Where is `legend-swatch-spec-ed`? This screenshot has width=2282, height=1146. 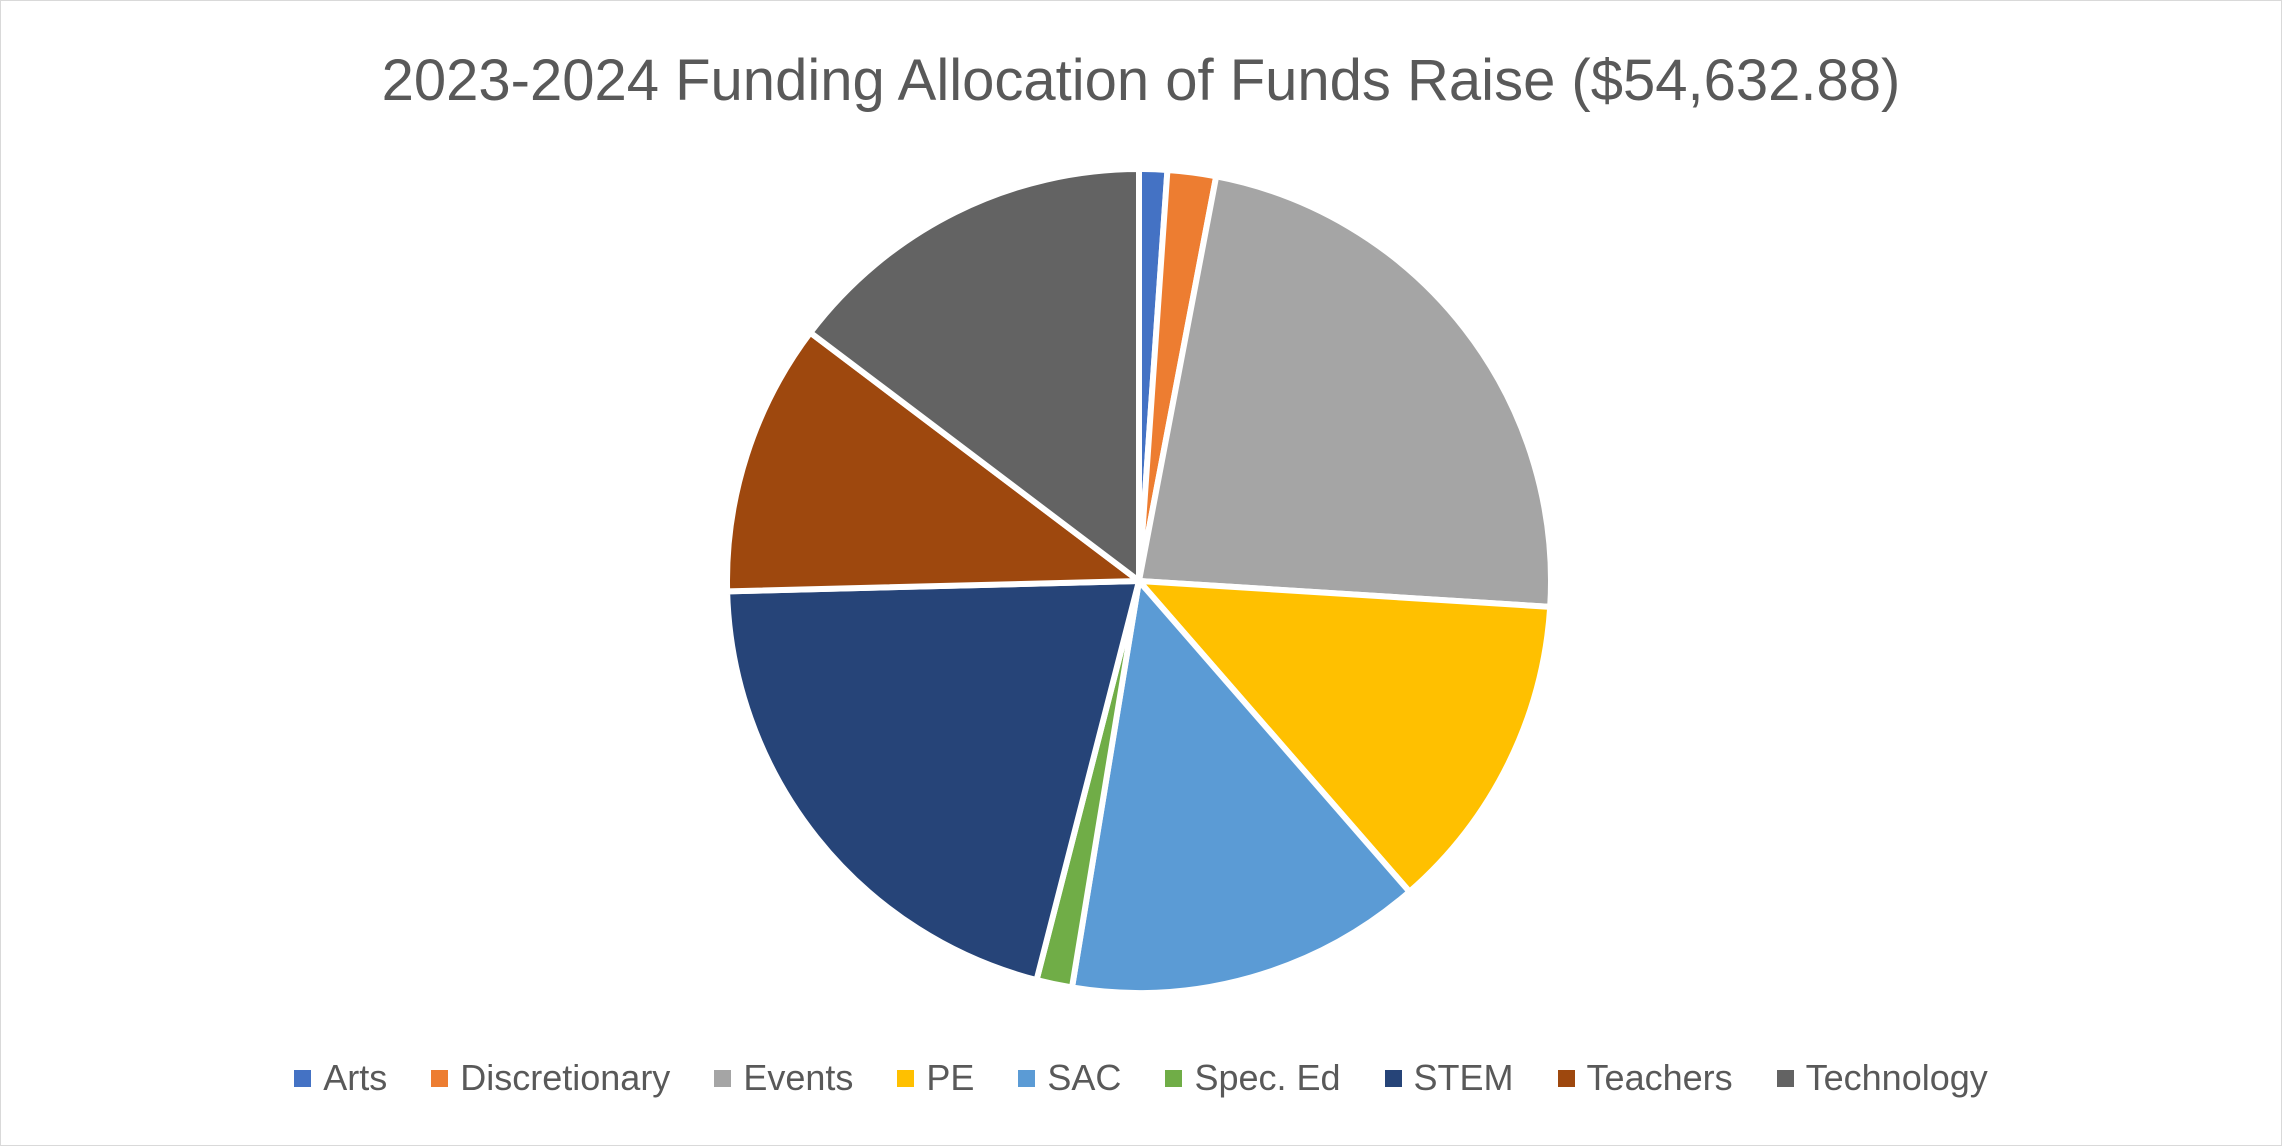
legend-swatch-spec-ed is located at coordinates (1174, 1078).